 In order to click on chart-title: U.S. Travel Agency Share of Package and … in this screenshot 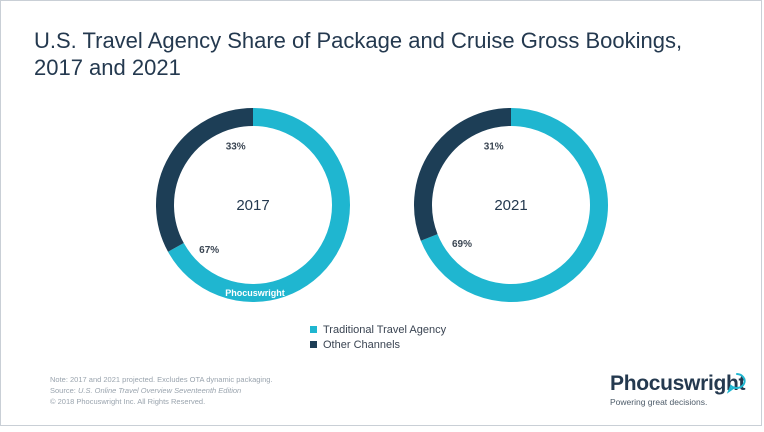, I will do `click(374, 54)`.